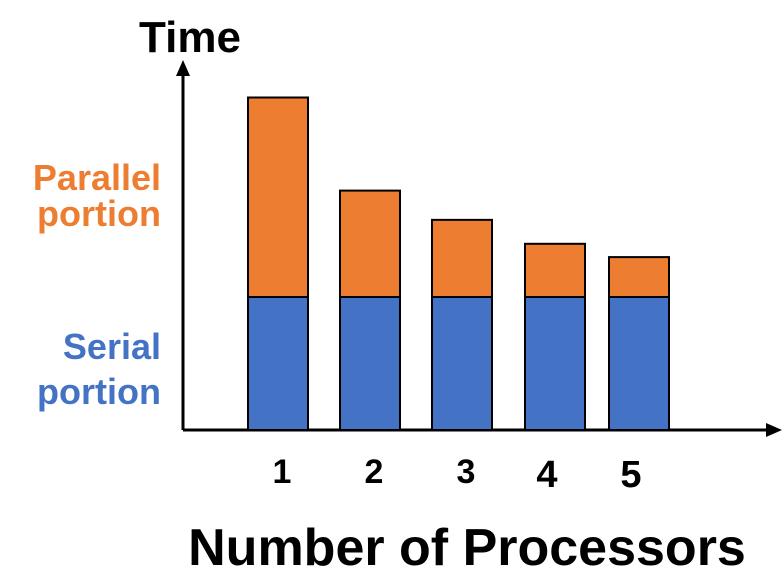 The height and width of the screenshot is (571, 782). What do you see at coordinates (374, 472) in the screenshot?
I see `x-tick-label-2: 2` at bounding box center [374, 472].